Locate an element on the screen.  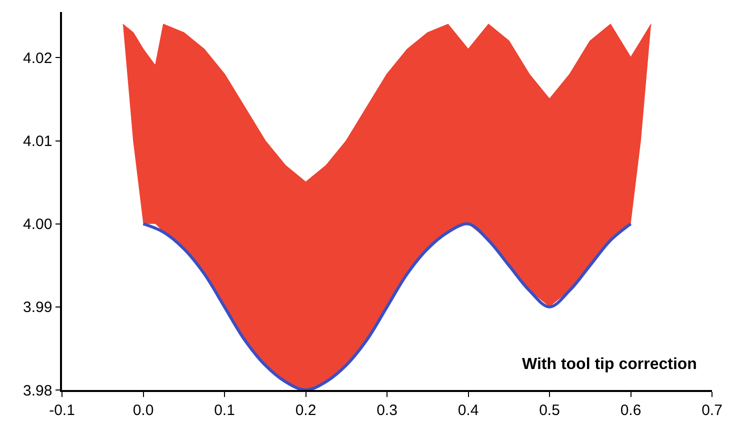
x-tick-label: 0.4 is located at coordinates (468, 410).